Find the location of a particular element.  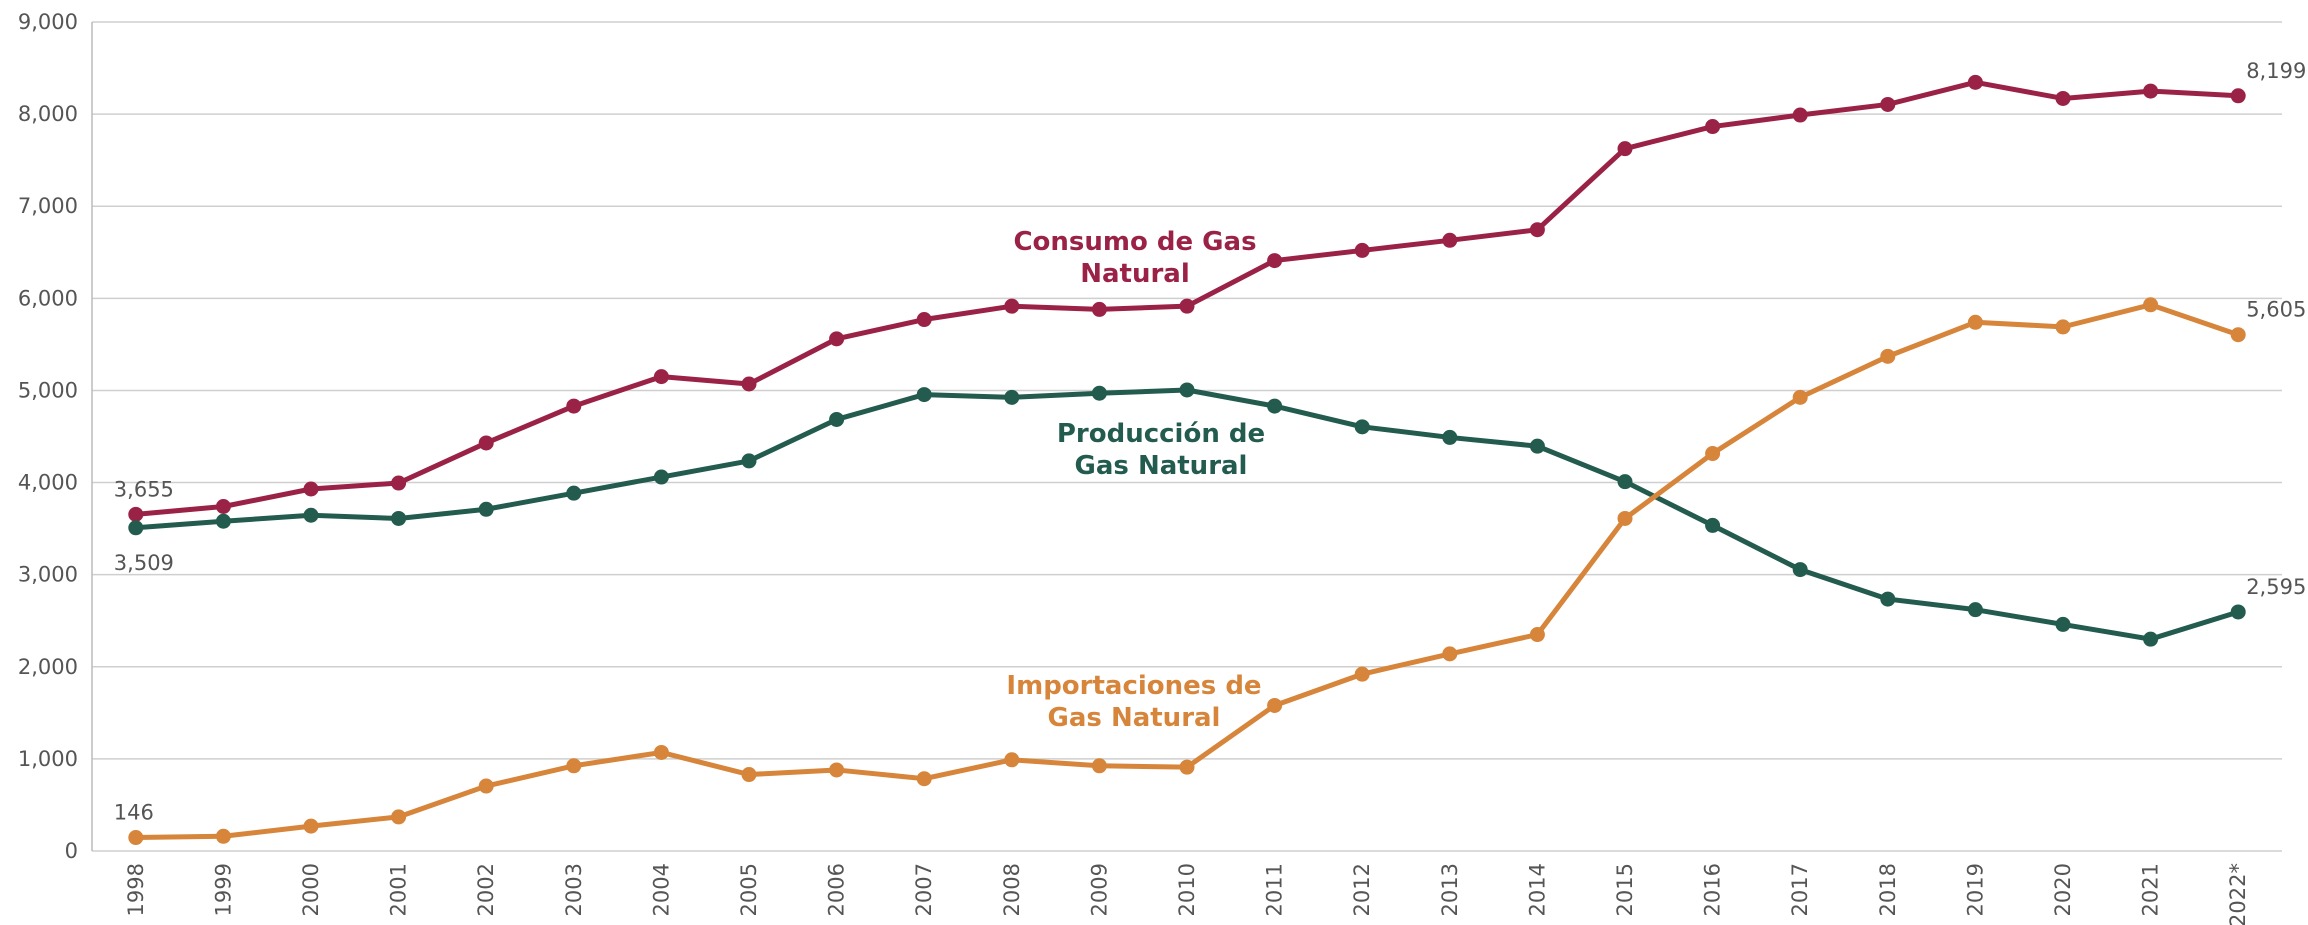

x-tick-label: 2004 is located at coordinates (661, 889).